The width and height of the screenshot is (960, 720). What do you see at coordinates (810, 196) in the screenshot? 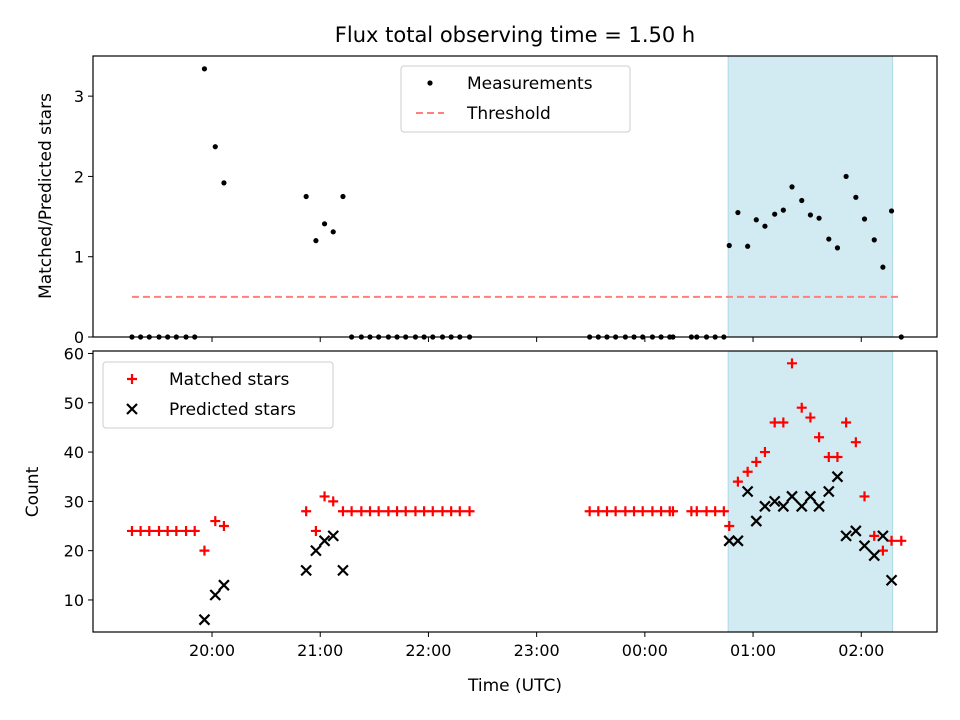
I see `top-shaded-interval` at bounding box center [810, 196].